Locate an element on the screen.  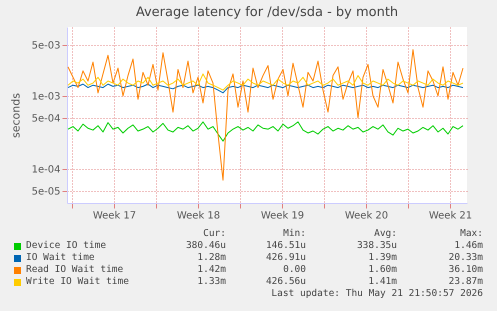
x-tick-label: Week 21 is located at coordinates (450, 216).